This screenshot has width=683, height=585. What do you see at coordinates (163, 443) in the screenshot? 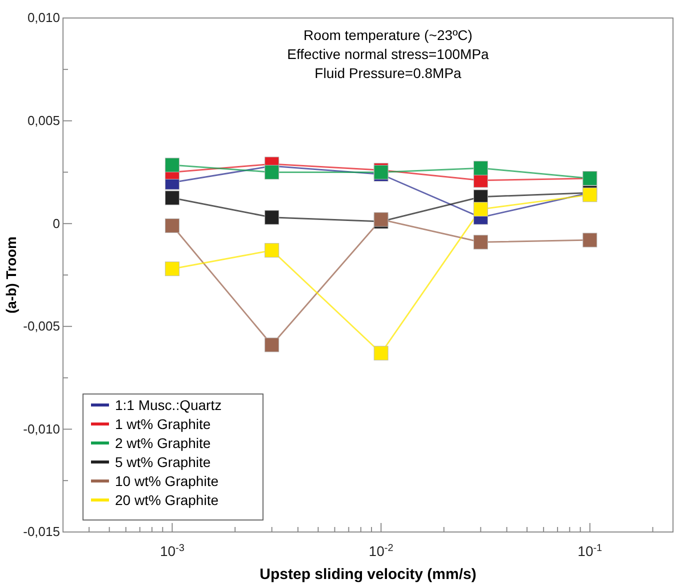
I see `legend-label: 2 wt% Graphite` at bounding box center [163, 443].